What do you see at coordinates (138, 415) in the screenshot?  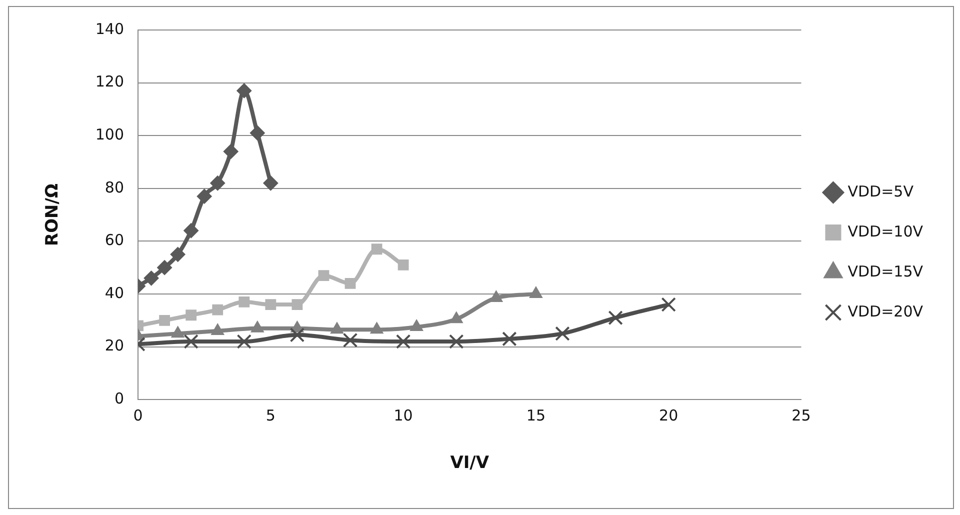 I see `x-tick-label: 0` at bounding box center [138, 415].